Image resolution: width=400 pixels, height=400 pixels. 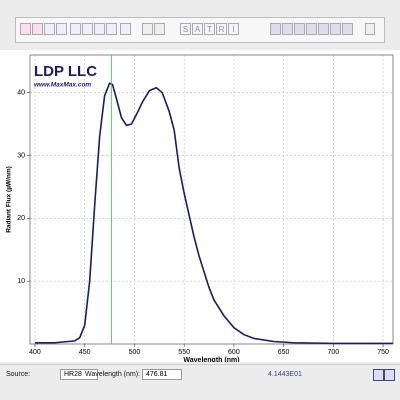 I want to click on x-tick-label: 400, so click(x=35, y=352).